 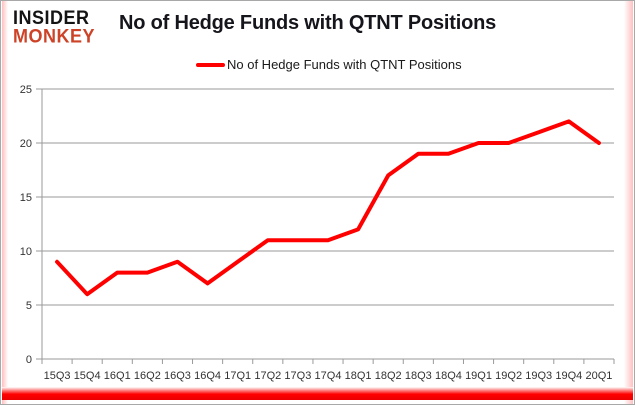 What do you see at coordinates (358, 376) in the screenshot?
I see `x-axis-label: 18Q1` at bounding box center [358, 376].